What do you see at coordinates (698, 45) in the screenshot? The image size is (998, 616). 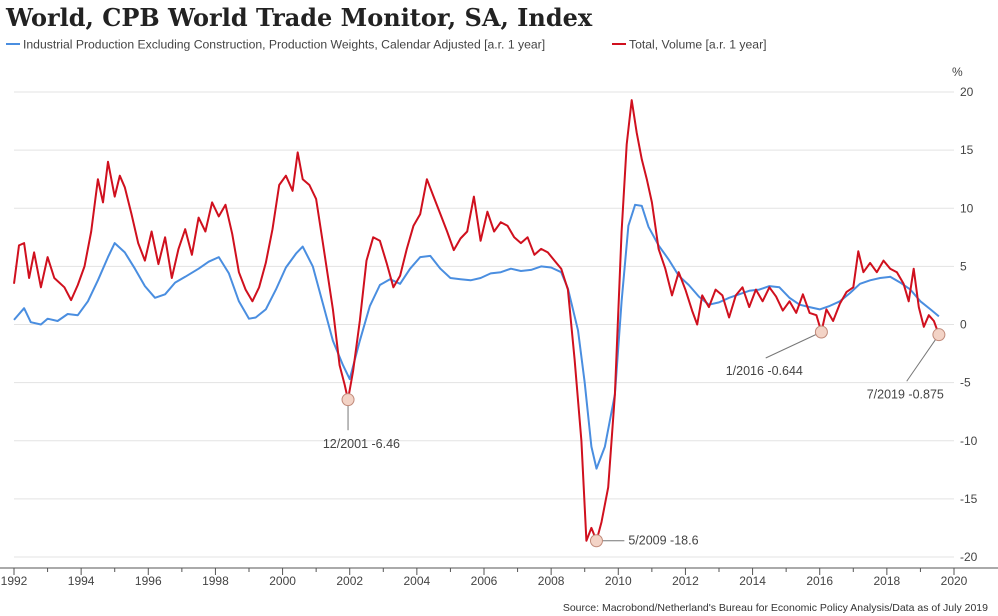 I see `legend-label-trade: Total, Volume [a.r. 1 year]` at bounding box center [698, 45].